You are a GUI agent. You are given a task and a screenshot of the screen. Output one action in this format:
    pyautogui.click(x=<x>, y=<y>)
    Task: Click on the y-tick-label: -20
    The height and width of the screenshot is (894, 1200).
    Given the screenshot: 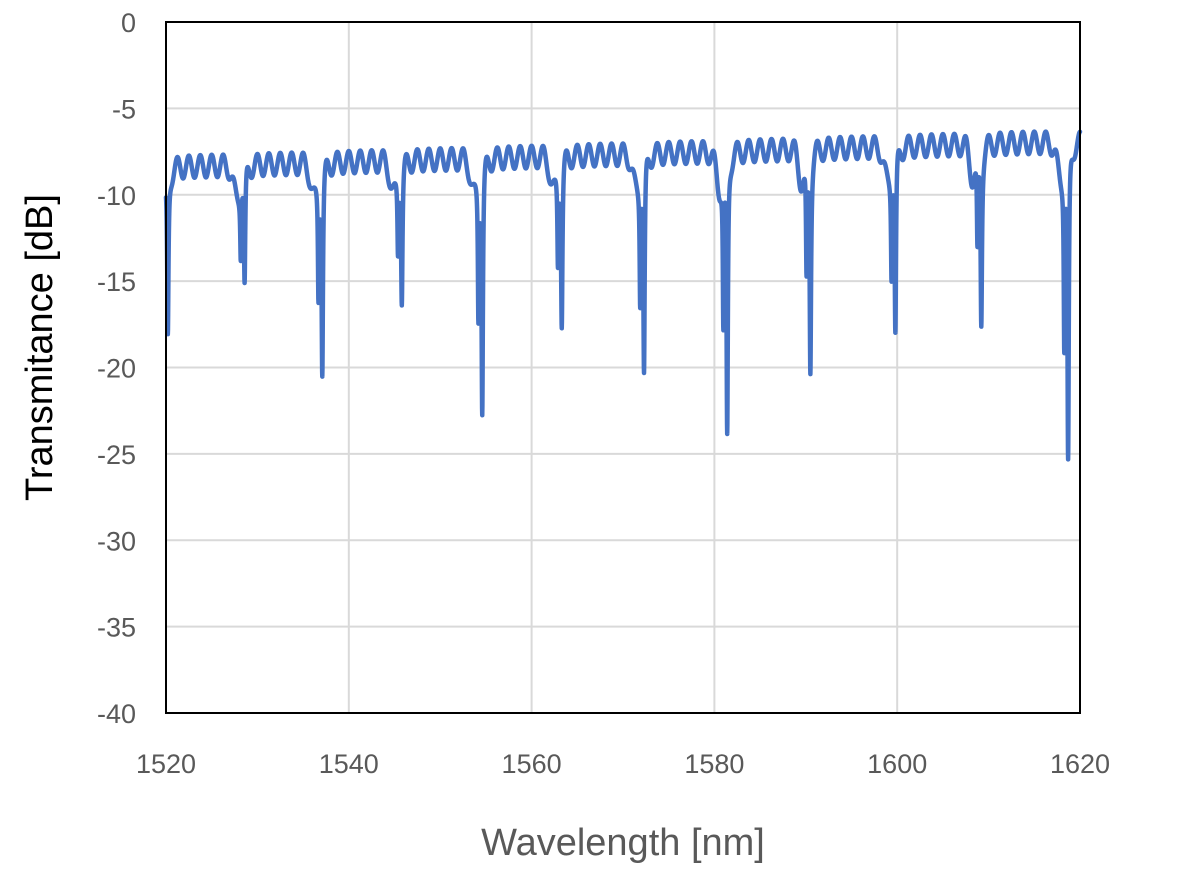 What is the action you would take?
    pyautogui.click(x=116, y=369)
    